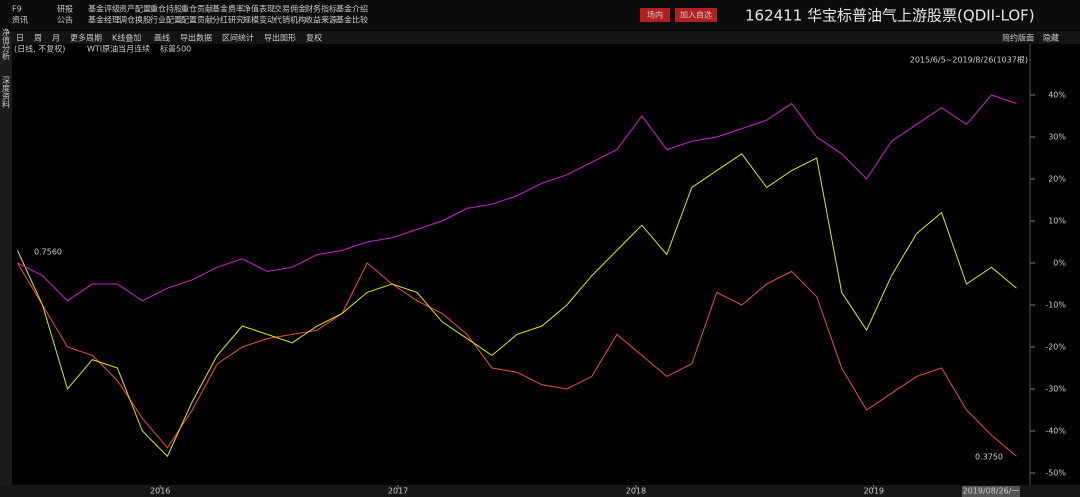  Describe the element at coordinates (104, 9) in the screenshot. I see `menu-item: 基金评级` at that location.